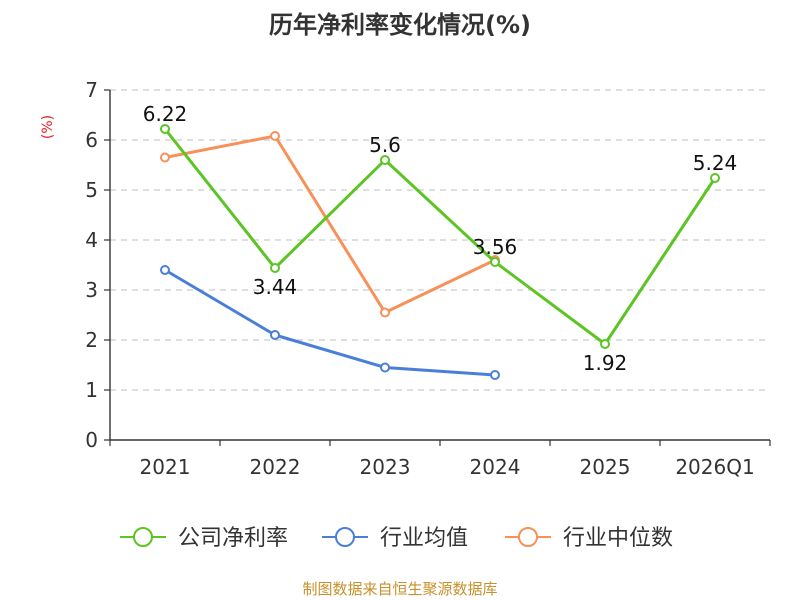 Image resolution: width=800 pixels, height=600 pixels. What do you see at coordinates (48, 127) in the screenshot?
I see `y-axis-unit-label: (%)` at bounding box center [48, 127].